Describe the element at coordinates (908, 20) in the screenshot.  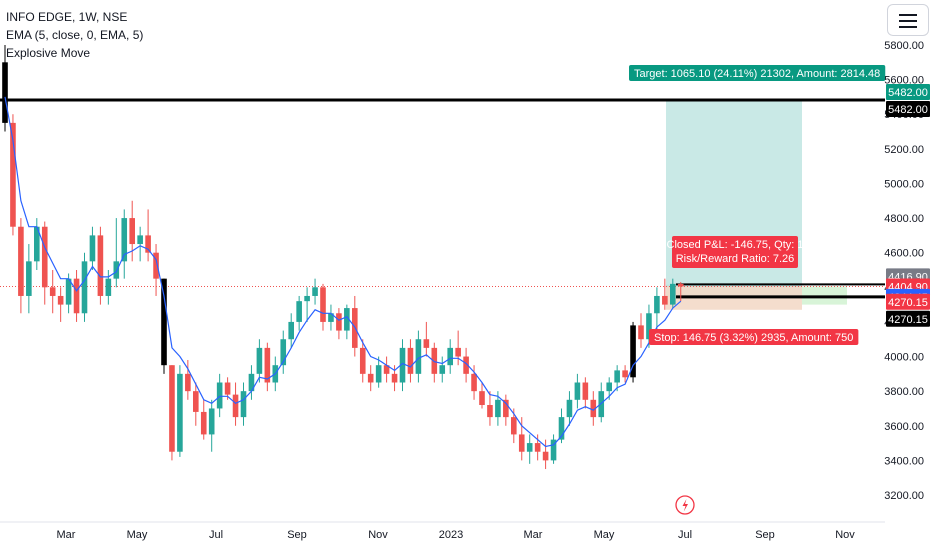
I see `menu-button` at that location.